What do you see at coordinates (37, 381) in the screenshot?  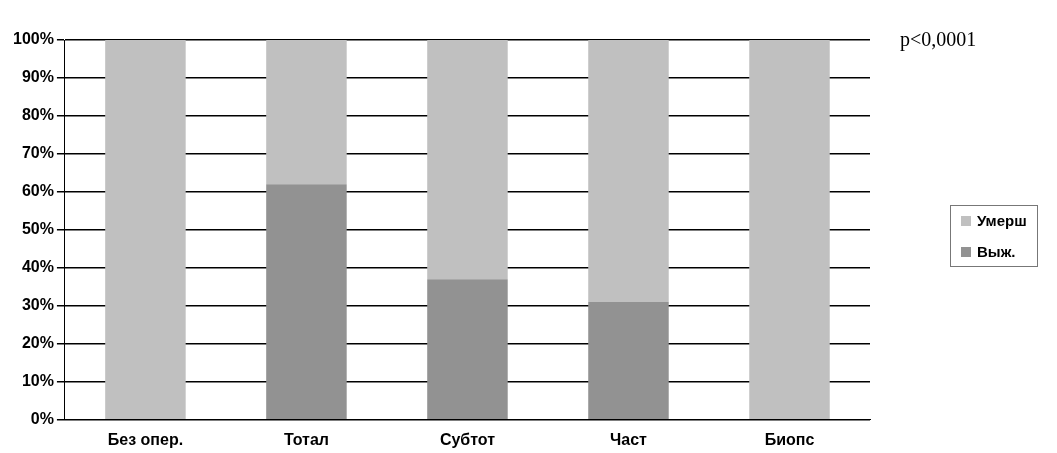 I see `y-tick-label: 10%` at bounding box center [37, 381].